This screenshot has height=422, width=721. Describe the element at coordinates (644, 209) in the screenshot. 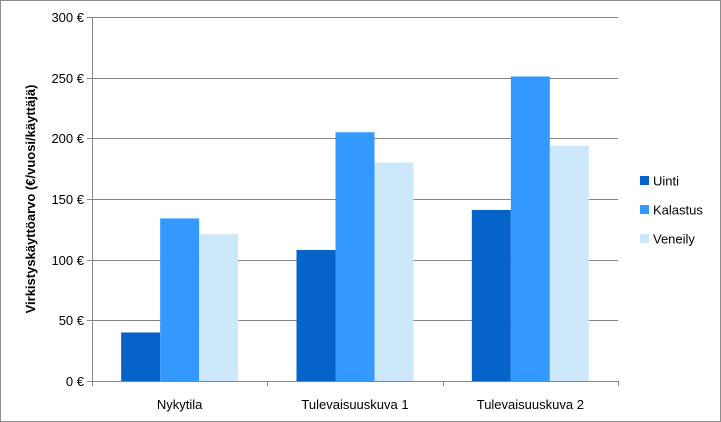

I see `legend-swatch-kalastus` at that location.